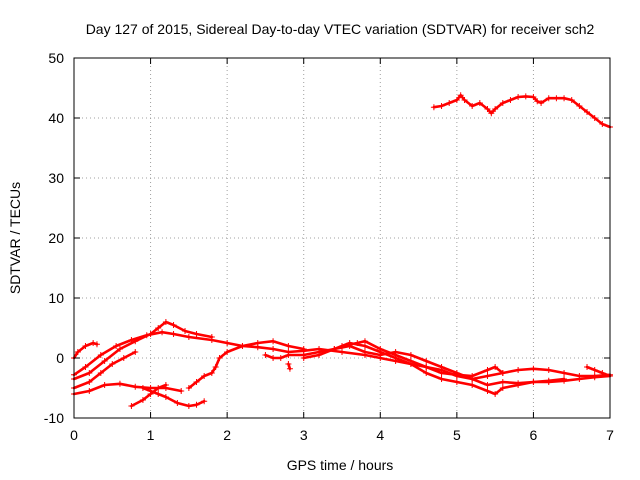 The width and height of the screenshot is (640, 480). Describe the element at coordinates (457, 435) in the screenshot. I see `x-tick-label: 5` at that location.